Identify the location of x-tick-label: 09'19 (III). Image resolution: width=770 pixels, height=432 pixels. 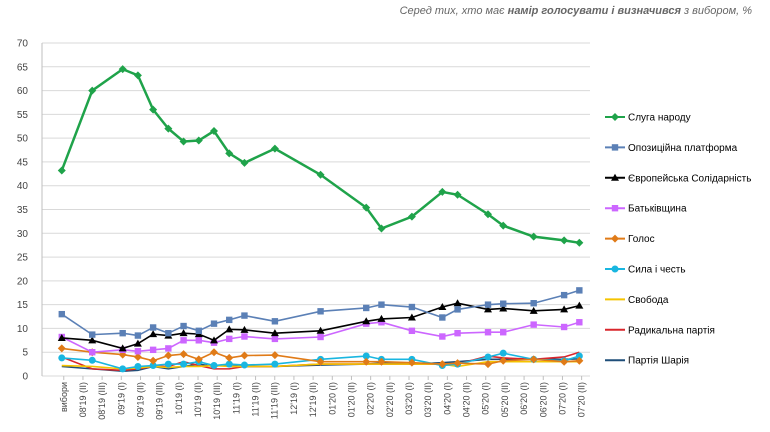
(160, 401).